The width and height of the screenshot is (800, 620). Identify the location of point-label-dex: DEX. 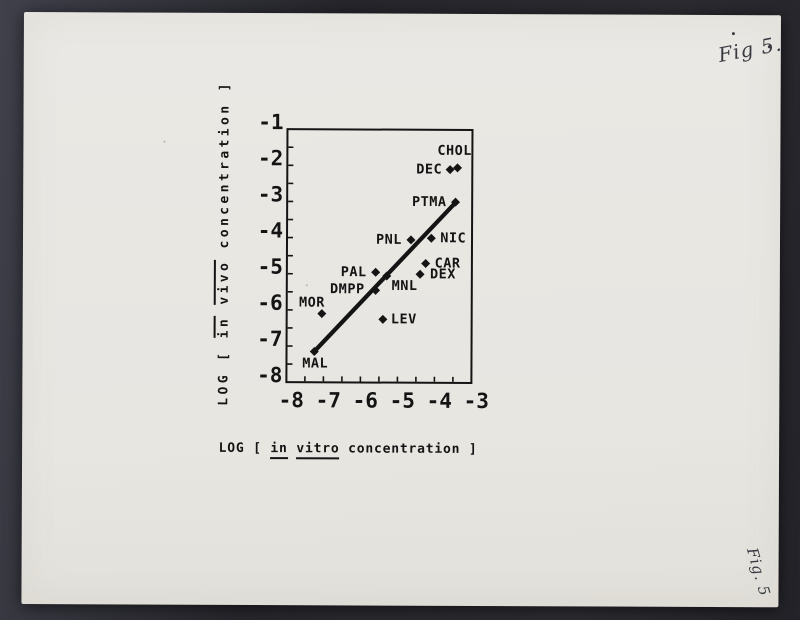
(443, 274).